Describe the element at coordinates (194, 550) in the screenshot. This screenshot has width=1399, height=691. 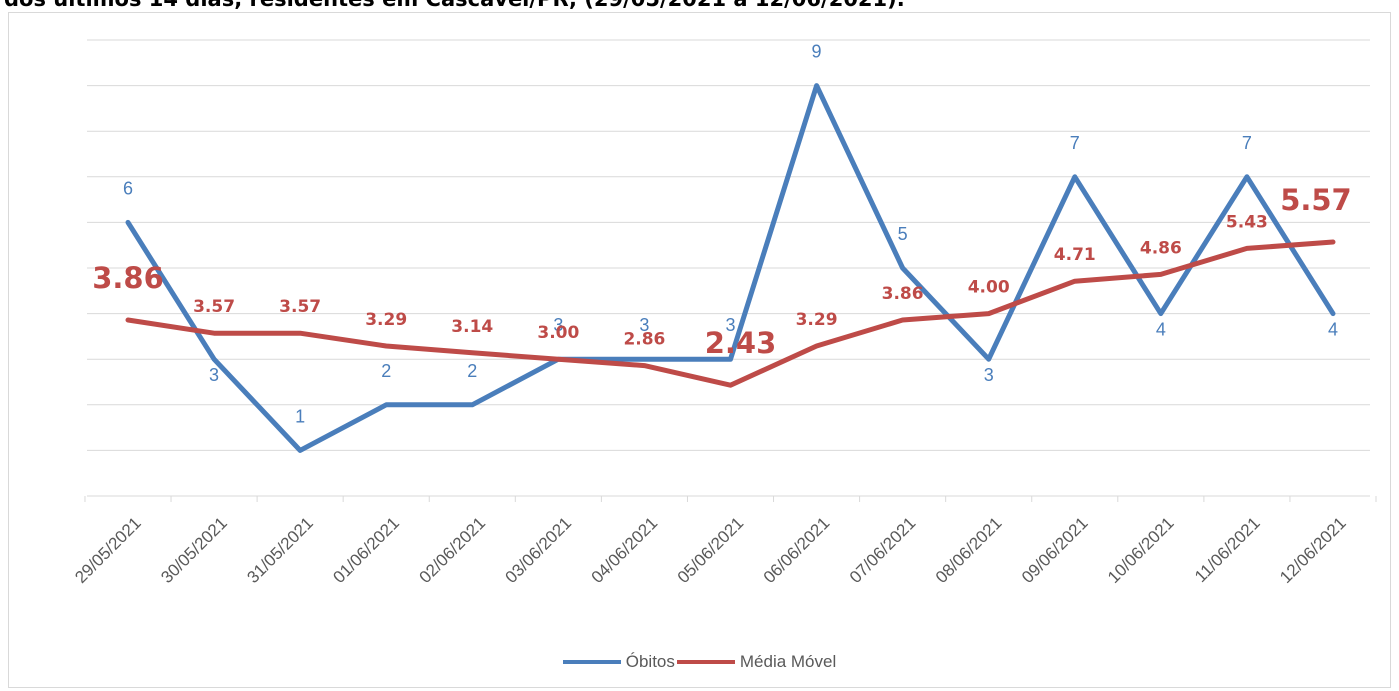
I see `x-tick-label: 30/05/2021` at that location.